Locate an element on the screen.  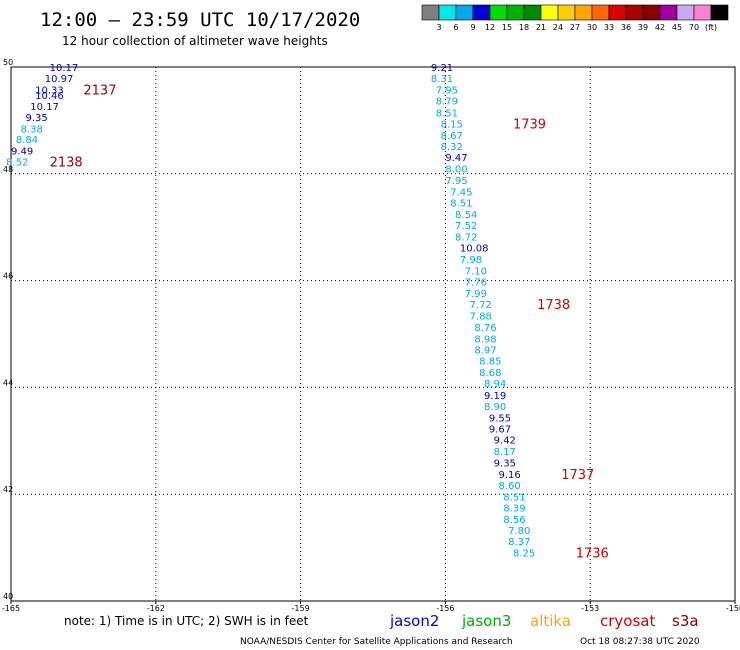
footer-timestamp: Oct 18 08:27:38 UTC 2020 is located at coordinates (640, 642).